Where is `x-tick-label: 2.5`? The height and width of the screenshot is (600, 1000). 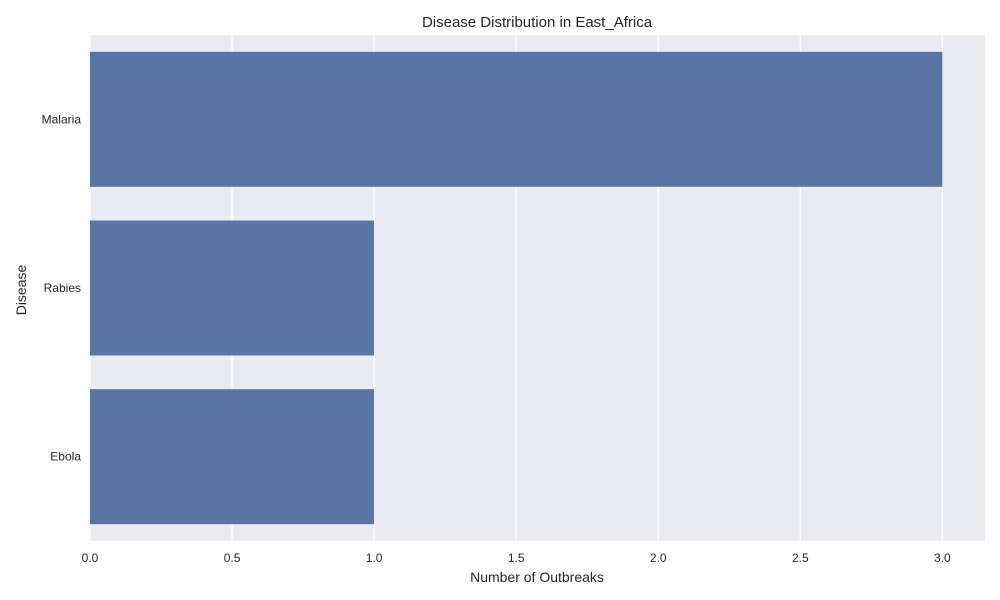
x-tick-label: 2.5 is located at coordinates (800, 558).